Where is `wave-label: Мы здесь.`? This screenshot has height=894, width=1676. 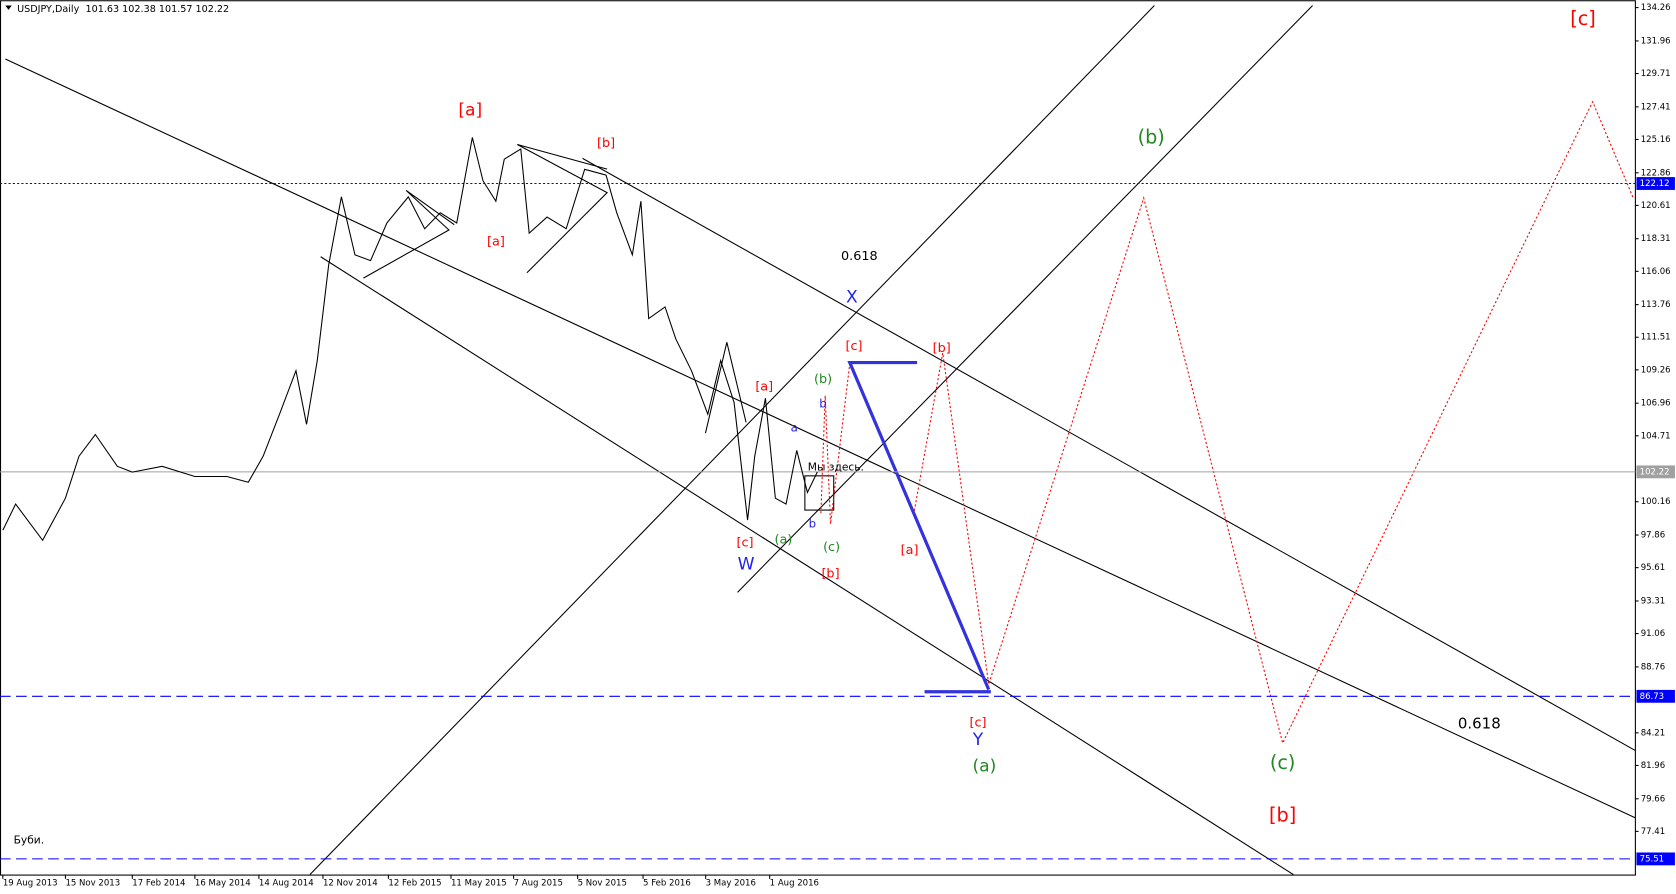
wave-label: Мы здесь. is located at coordinates (836, 466).